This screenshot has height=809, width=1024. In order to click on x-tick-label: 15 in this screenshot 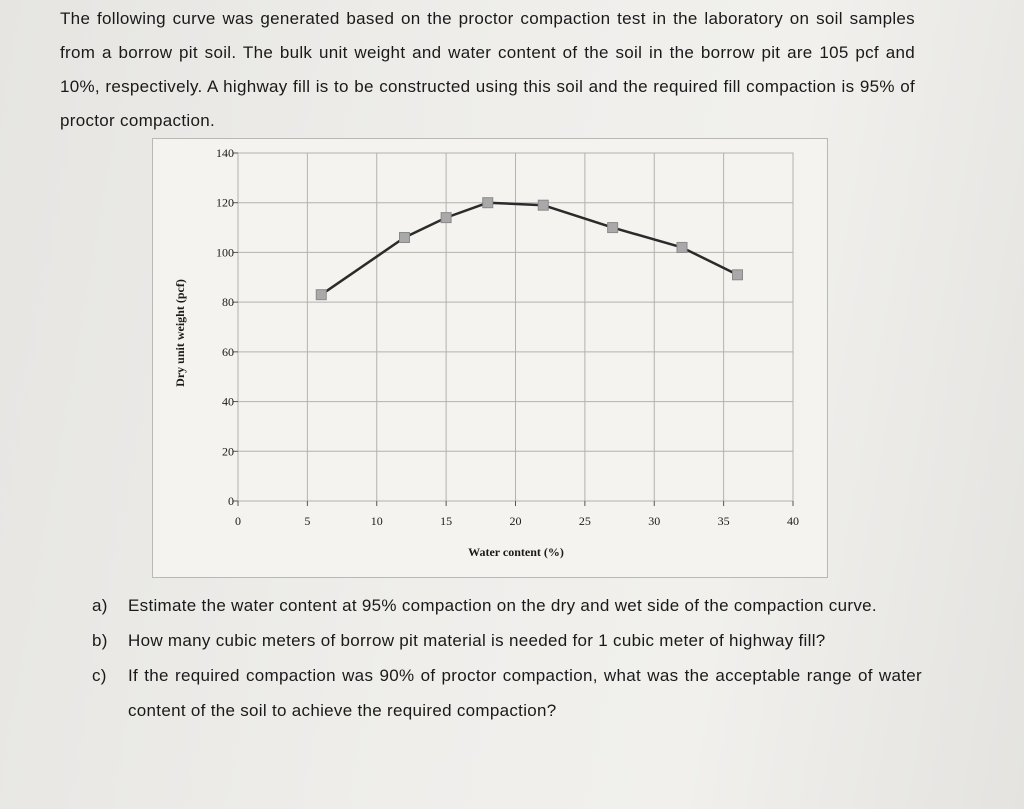, I will do `click(446, 521)`.